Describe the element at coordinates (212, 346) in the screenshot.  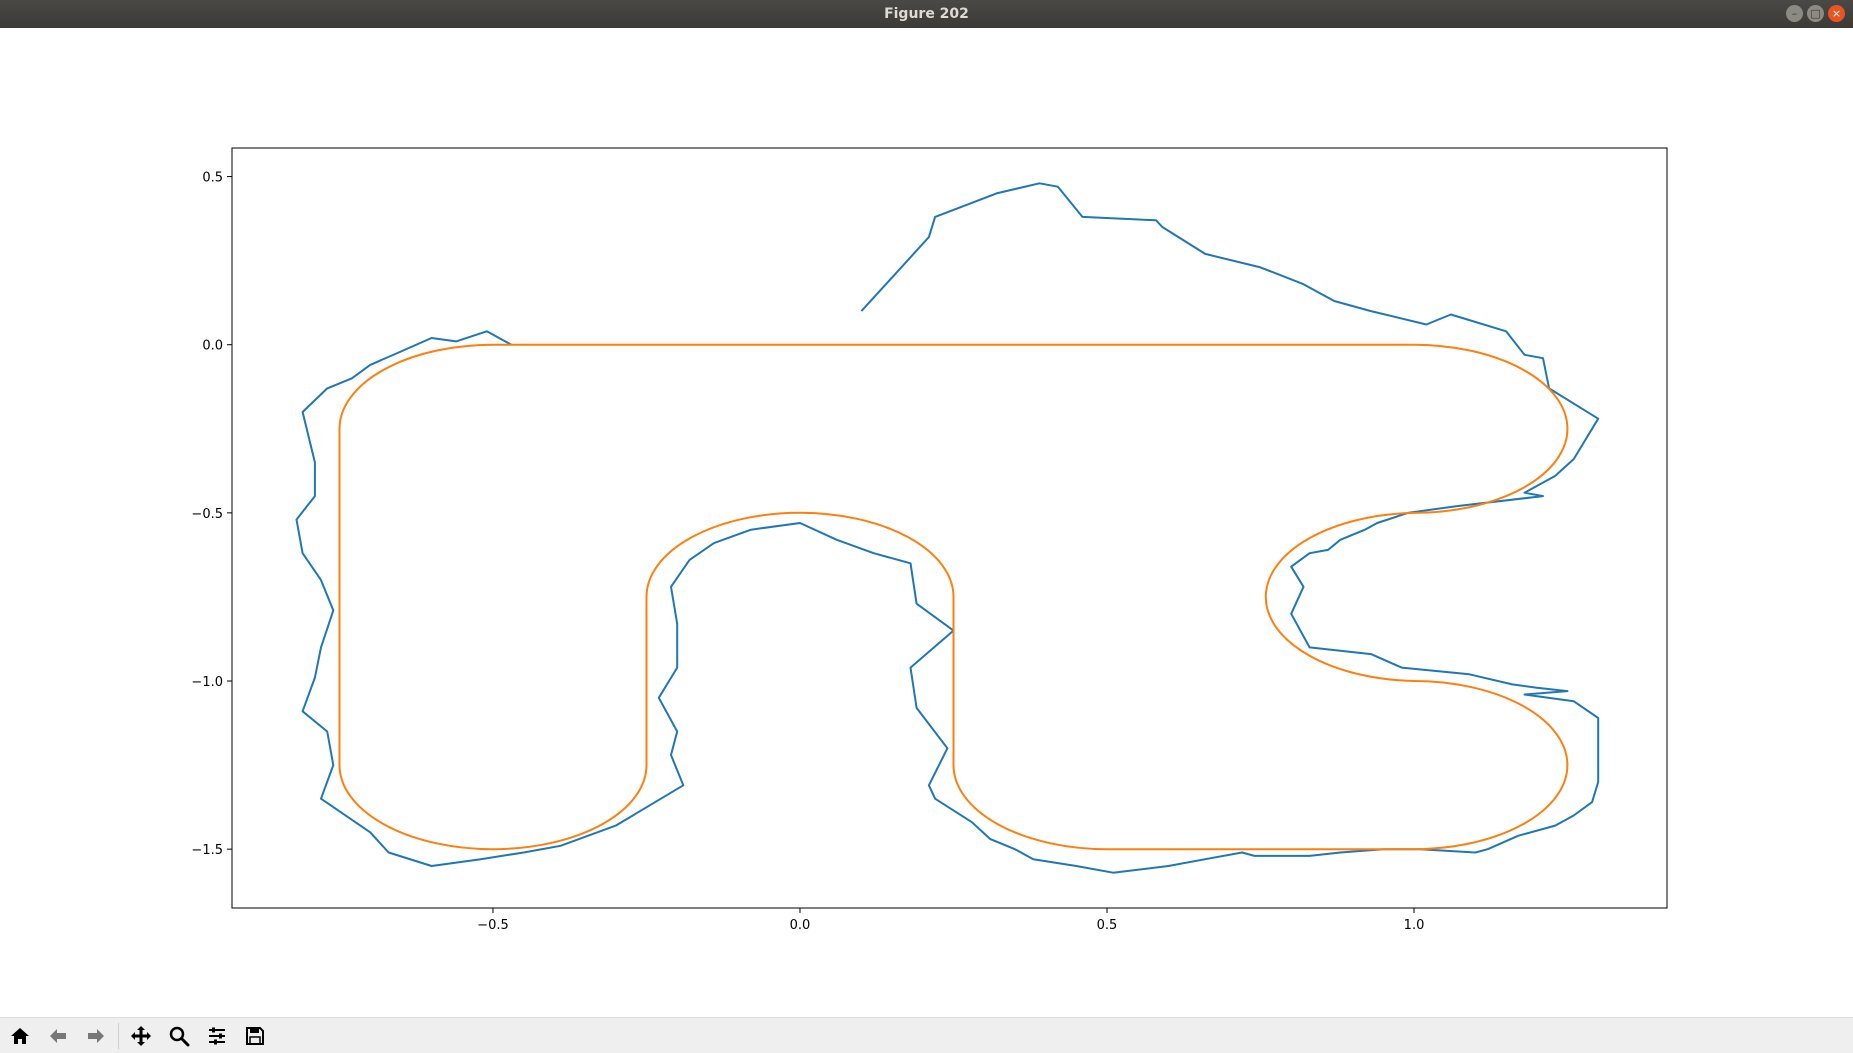
I see `y-tick-label: 0.0` at that location.